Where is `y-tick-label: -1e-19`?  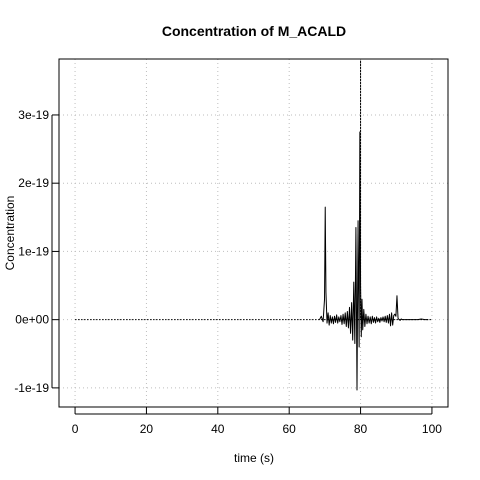
y-tick-label: -1e-19 is located at coordinates (31, 388).